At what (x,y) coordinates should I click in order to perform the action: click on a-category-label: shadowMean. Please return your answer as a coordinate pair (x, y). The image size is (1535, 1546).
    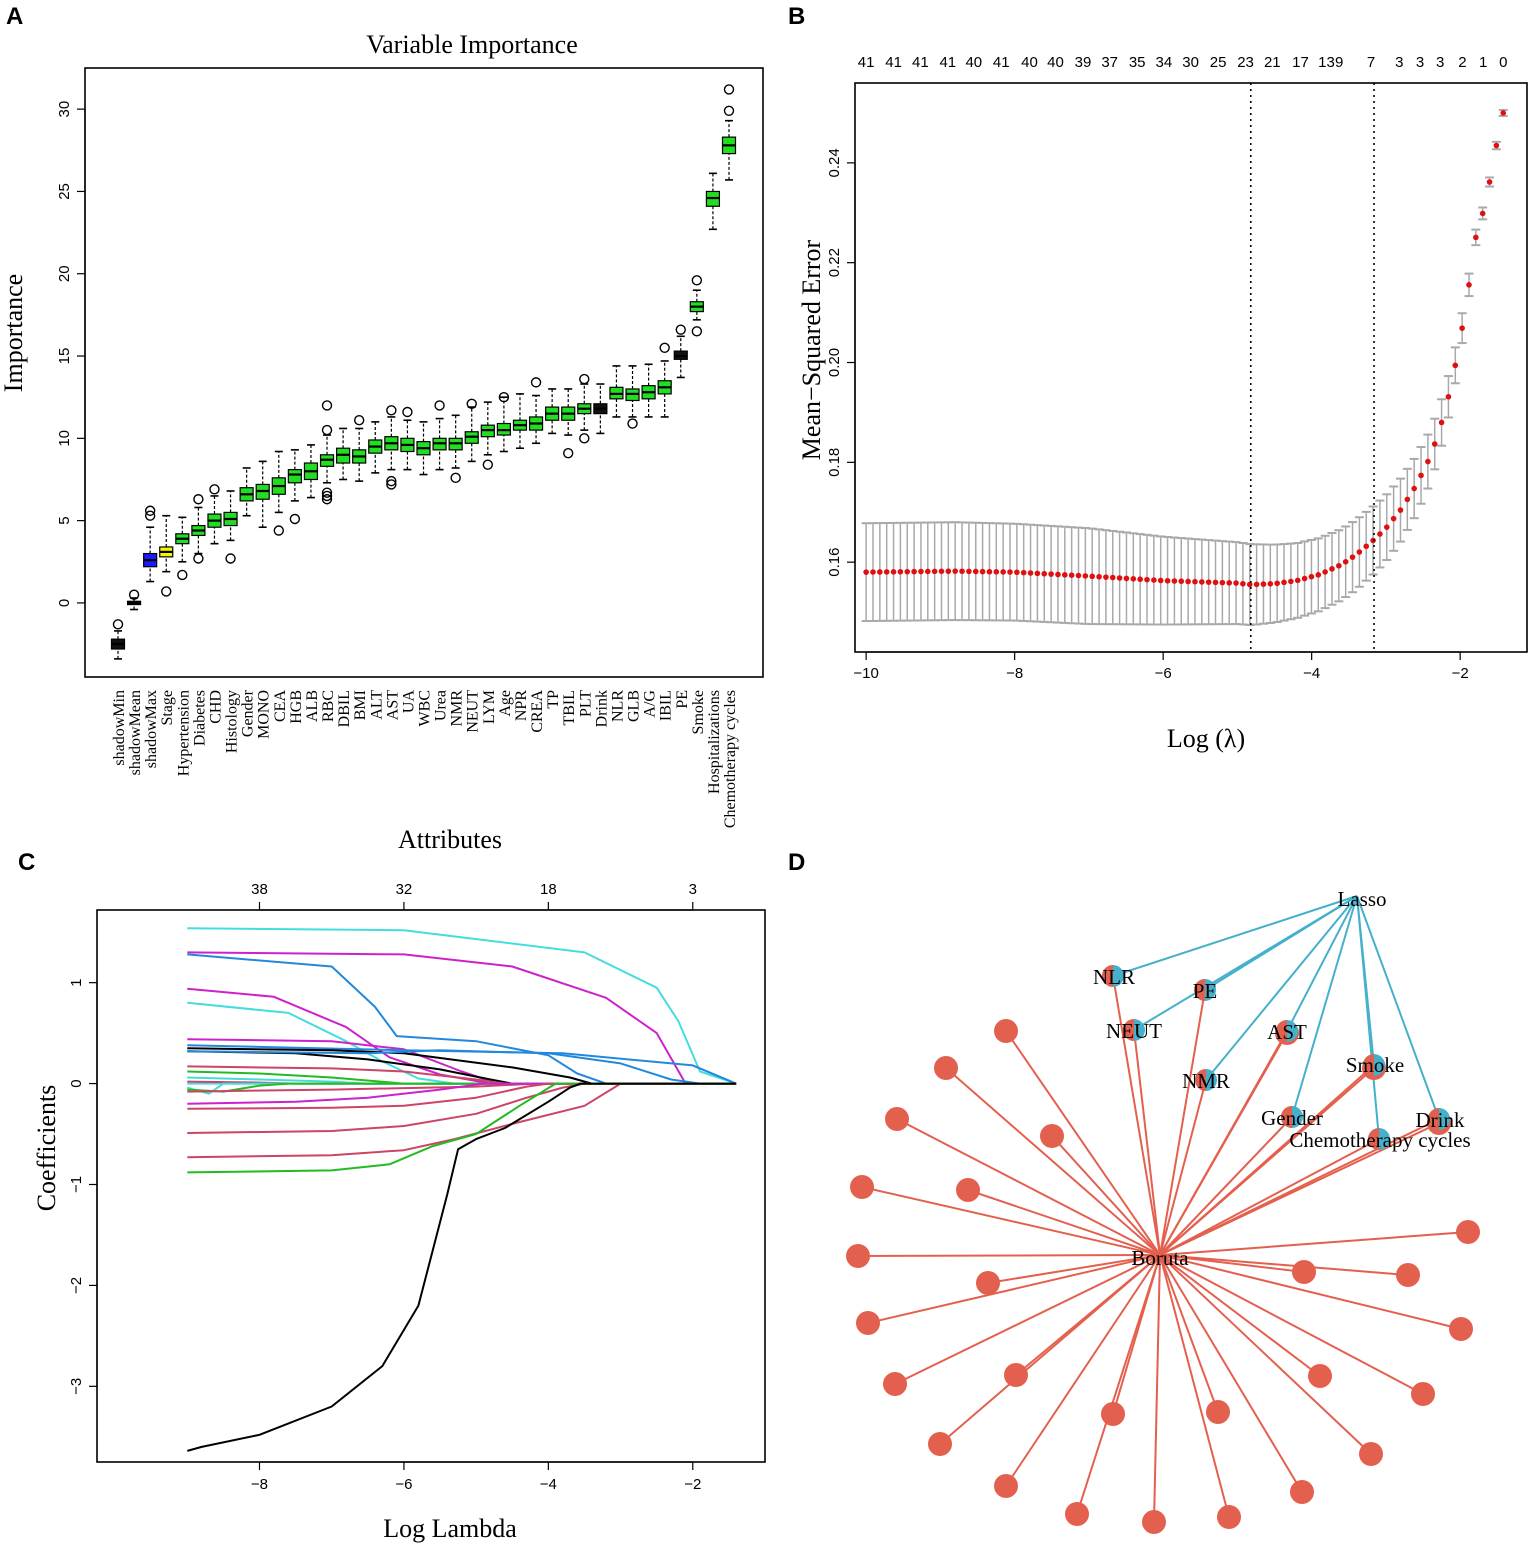
    Looking at the image, I should click on (135, 732).